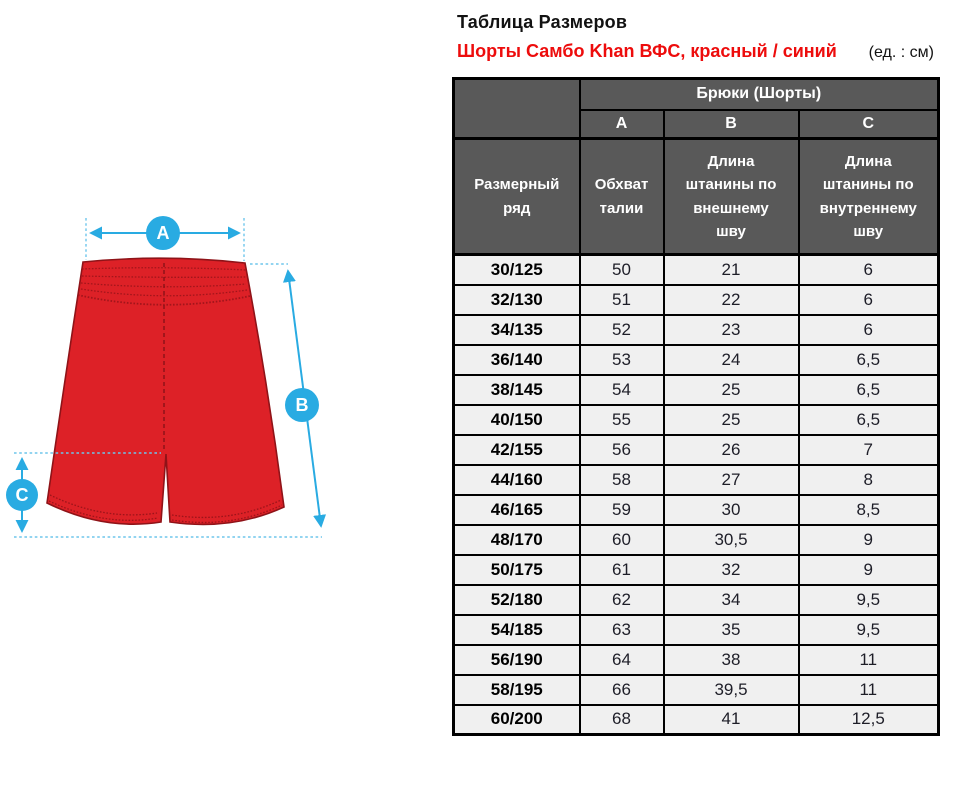 This screenshot has height=800, width=965. I want to click on row-header-label: Размерный ряд, so click(516, 196).